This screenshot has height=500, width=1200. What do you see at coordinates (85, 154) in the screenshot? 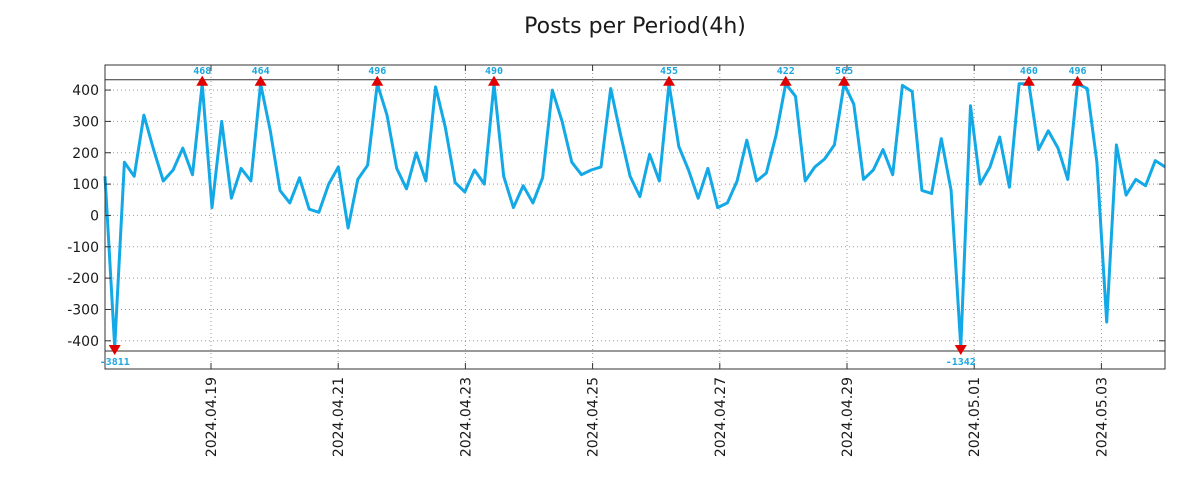
I see `y-tick-label: 200` at bounding box center [85, 154].